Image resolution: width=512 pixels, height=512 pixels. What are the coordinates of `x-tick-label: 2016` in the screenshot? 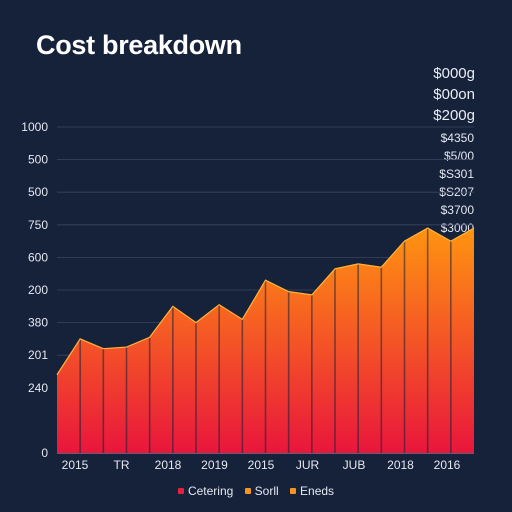 It's located at (447, 465).